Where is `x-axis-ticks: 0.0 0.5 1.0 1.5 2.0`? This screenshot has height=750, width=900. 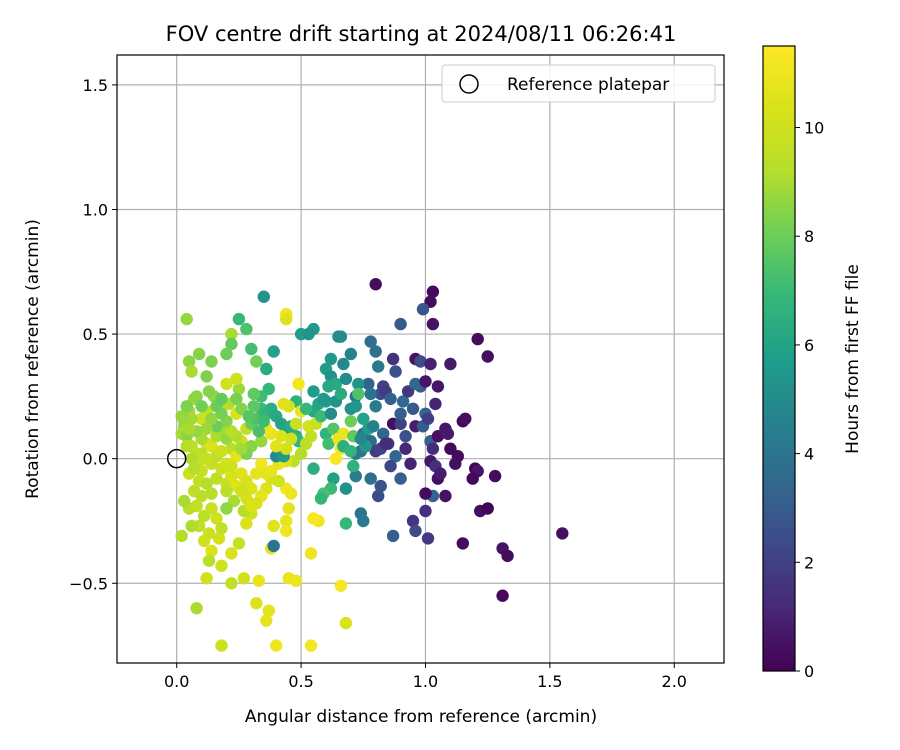 x-axis-ticks: 0.0 0.5 1.0 1.5 2.0 is located at coordinates (425, 677).